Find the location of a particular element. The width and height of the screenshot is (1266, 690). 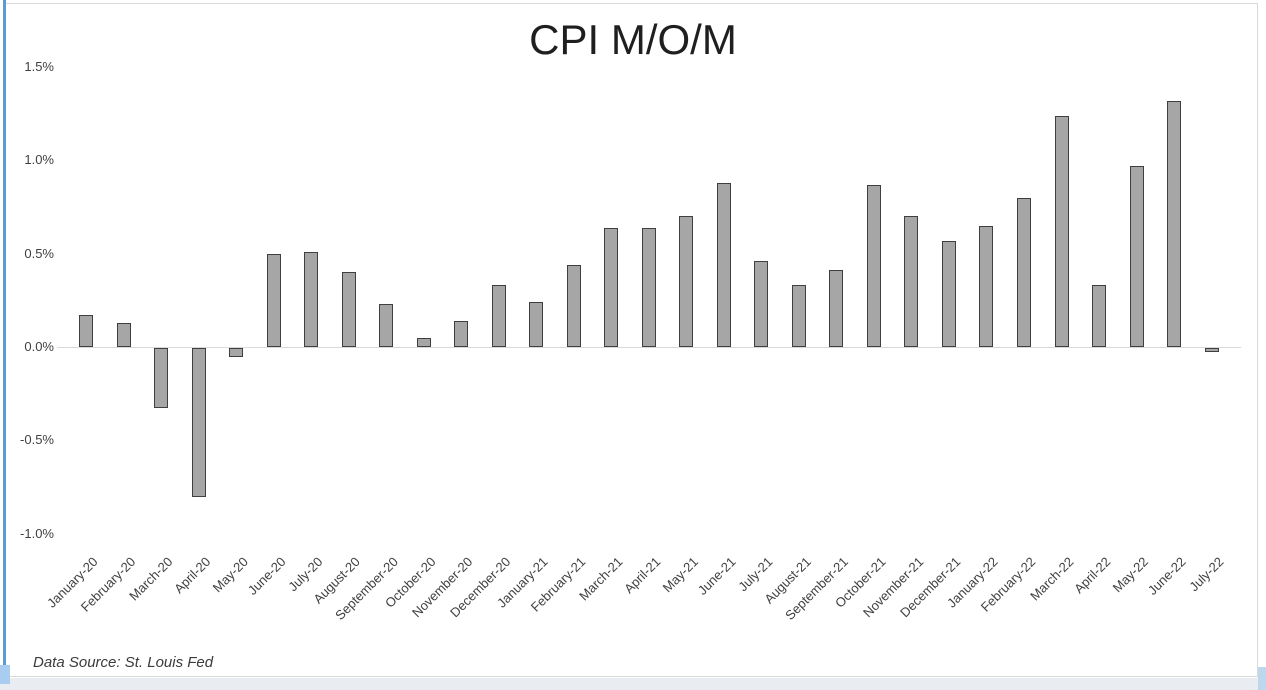

chart-title: CPI M/O/M is located at coordinates (633, 39).